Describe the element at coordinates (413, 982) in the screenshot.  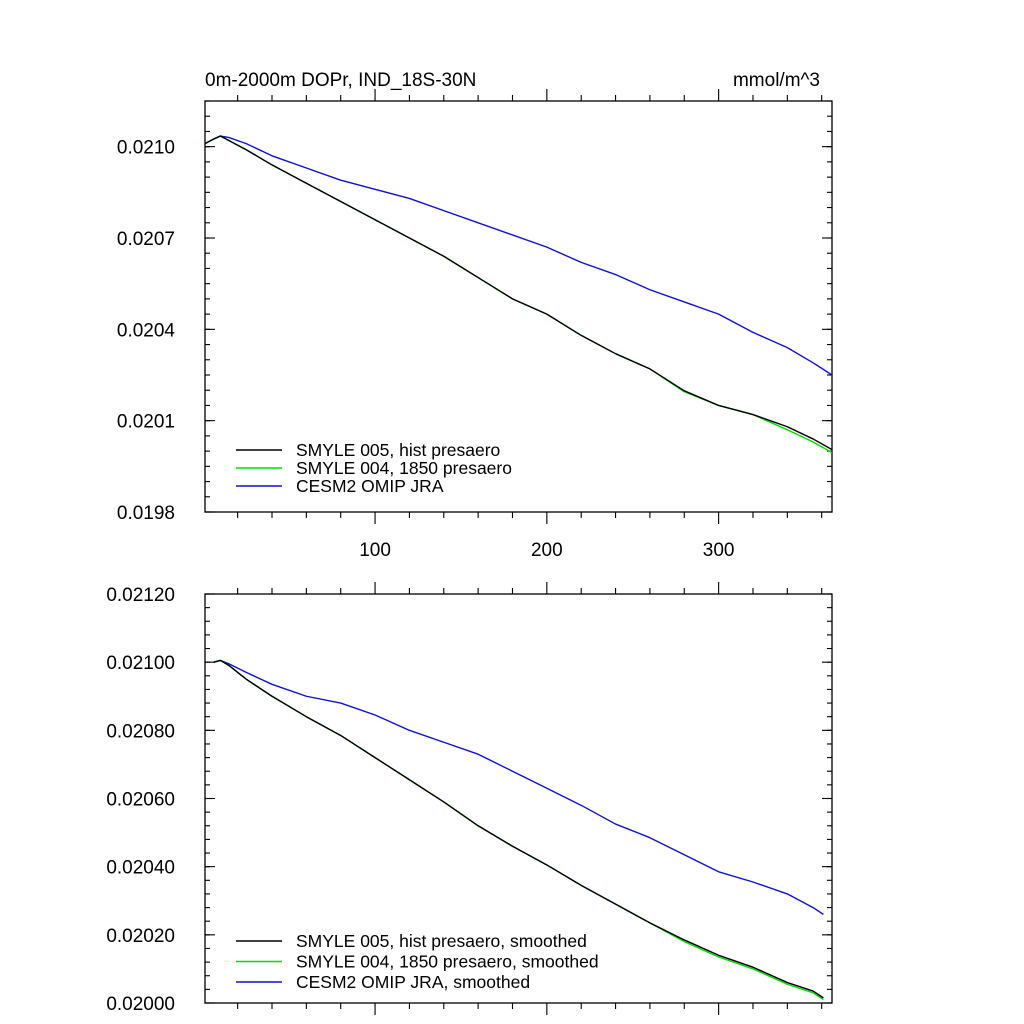
I see `legend-label: CESM2 OMIP JRA, smoothed` at that location.